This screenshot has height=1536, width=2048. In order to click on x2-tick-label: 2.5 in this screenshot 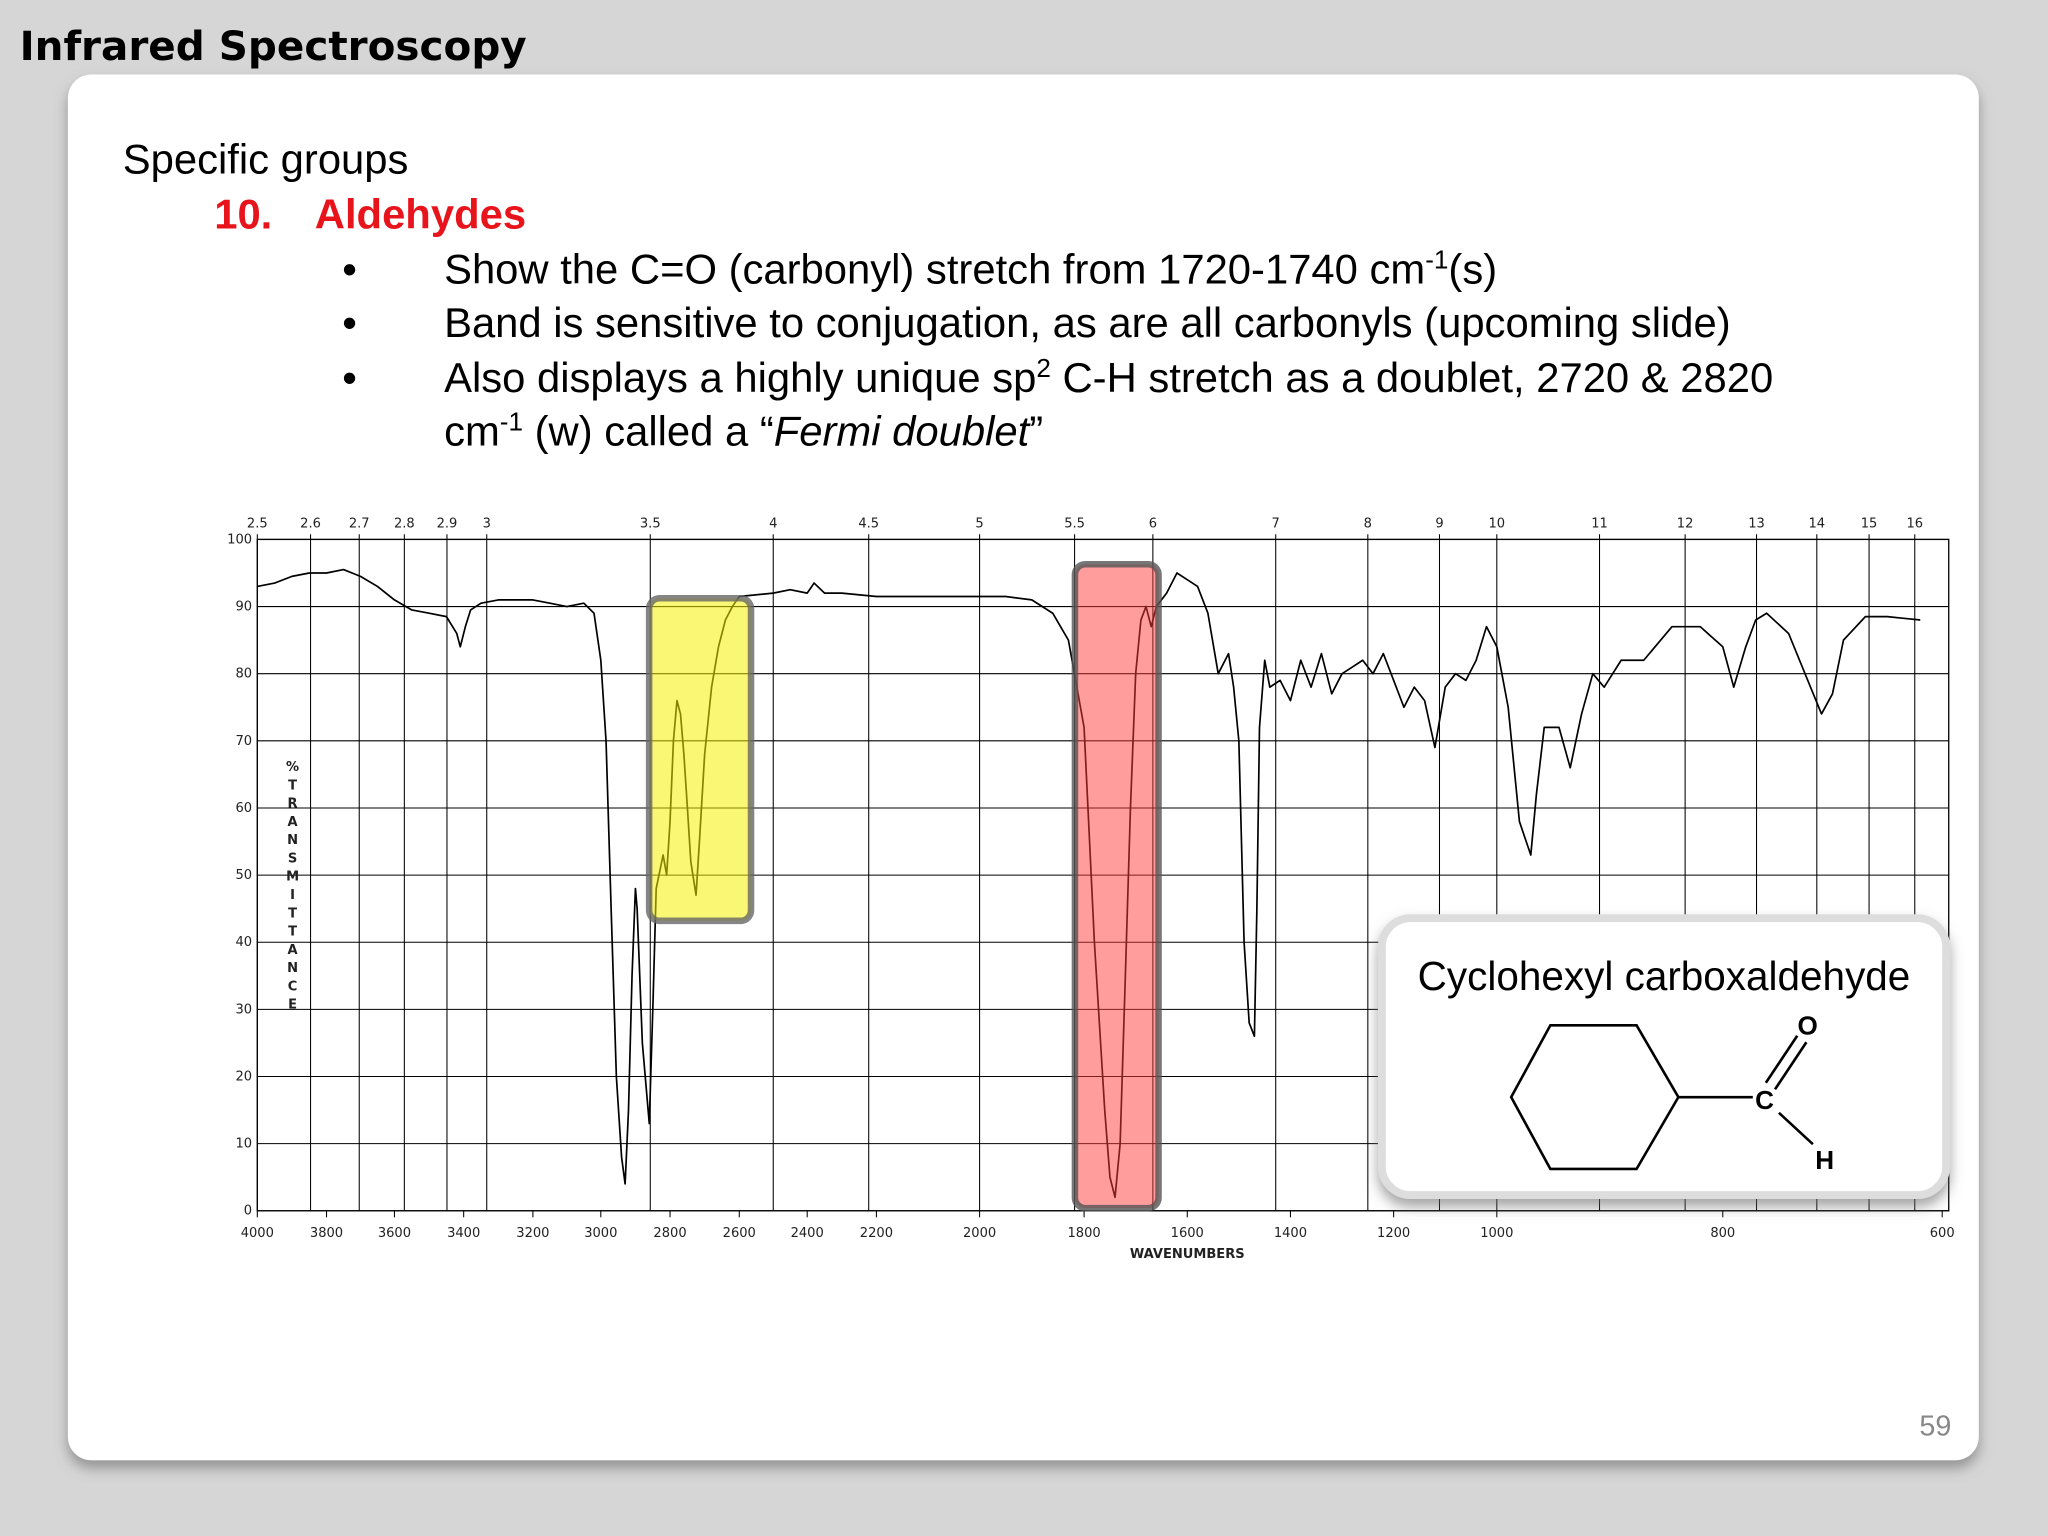, I will do `click(257, 524)`.